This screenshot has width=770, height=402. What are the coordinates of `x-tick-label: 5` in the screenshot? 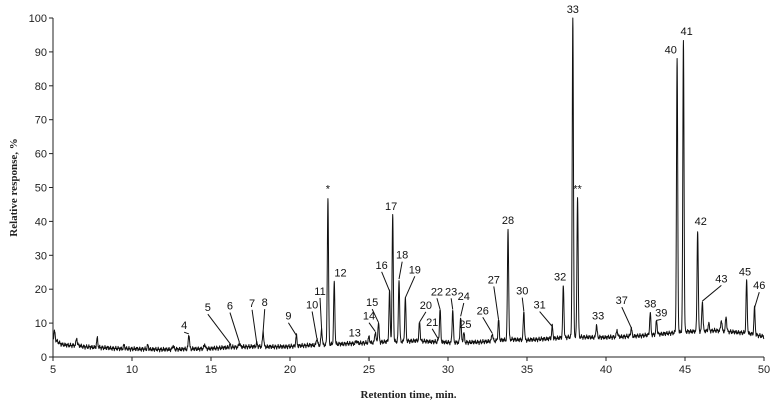 It's located at (53, 370).